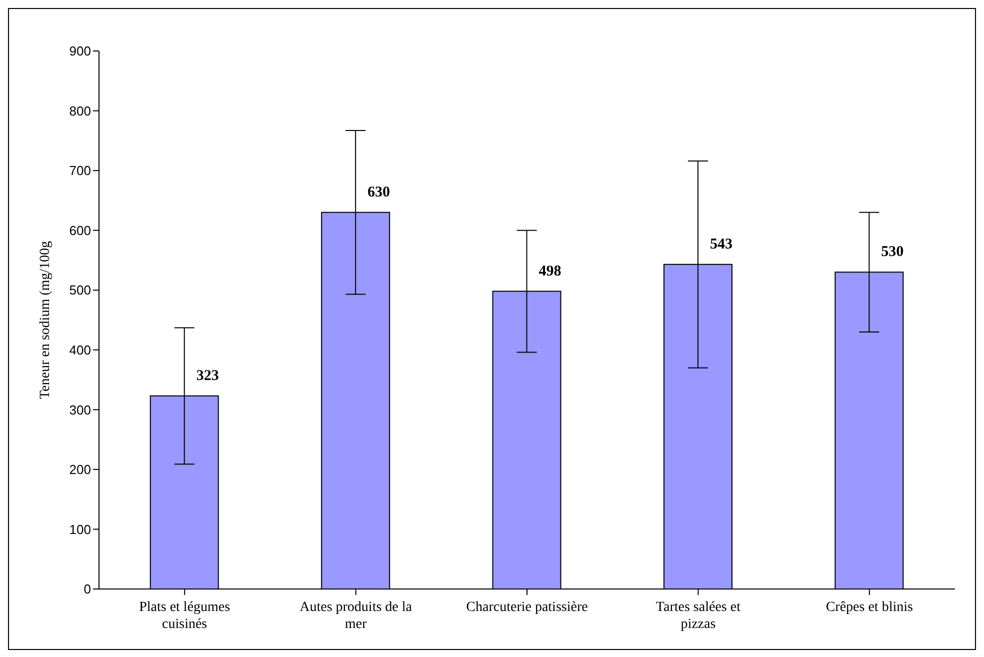 This screenshot has width=984, height=657. I want to click on x-tick-label: Plats et légumes cuisinés, so click(184, 616).